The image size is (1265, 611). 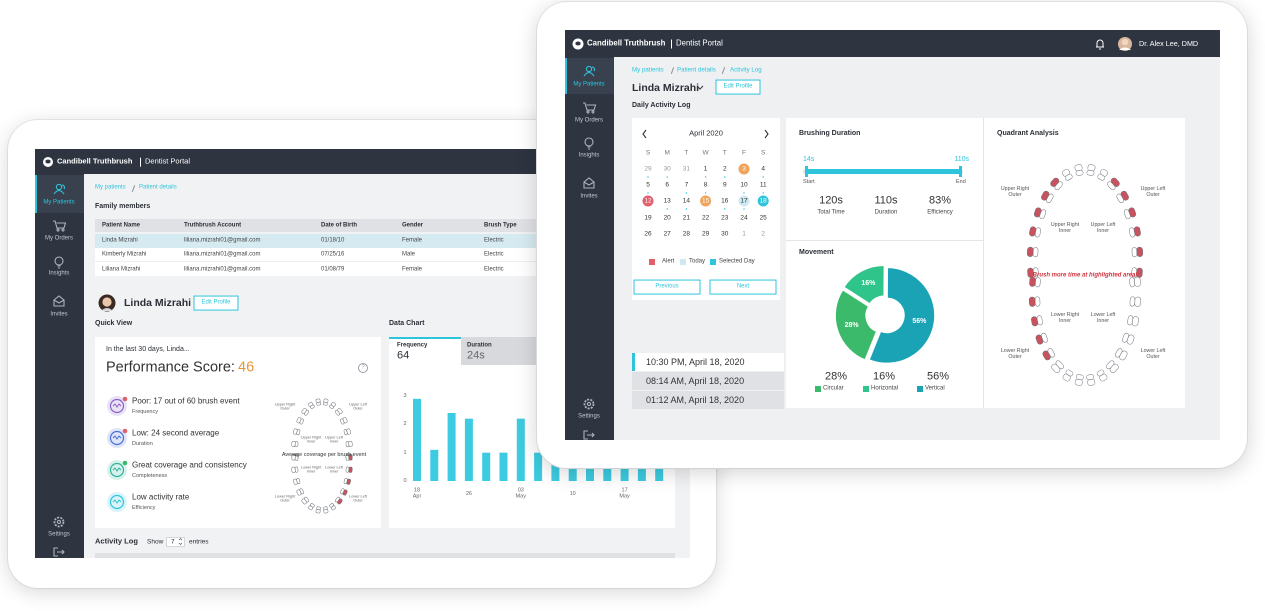 I want to click on calendar-day: 26, so click(x=648, y=234).